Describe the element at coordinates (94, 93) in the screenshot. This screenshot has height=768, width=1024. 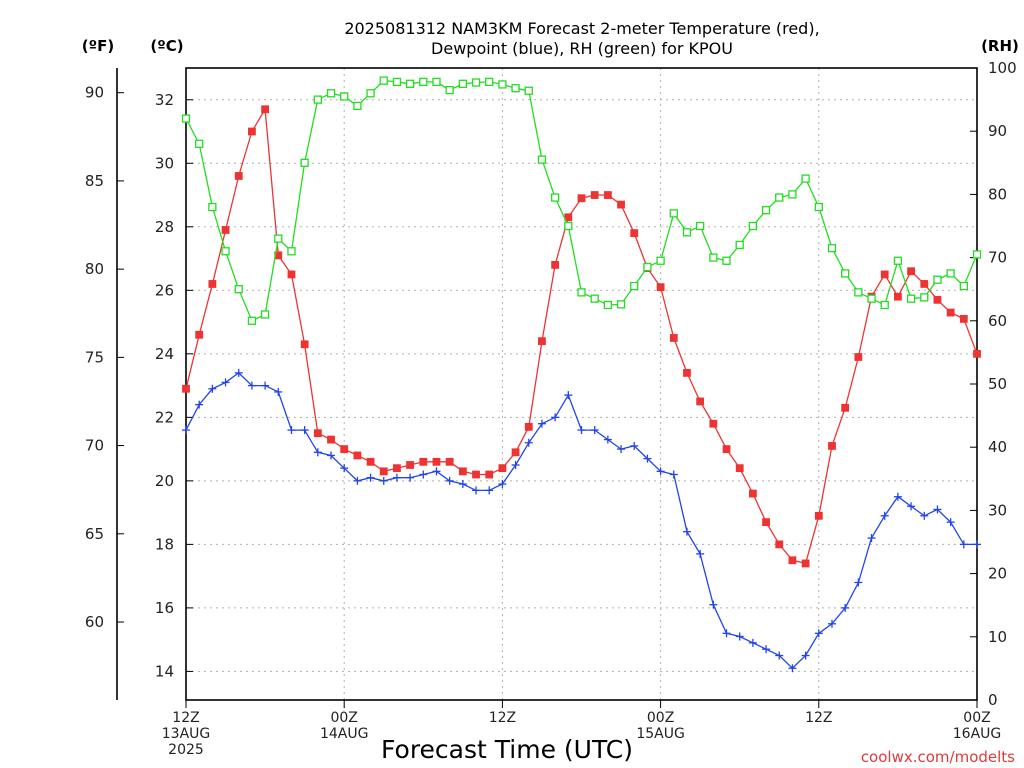
I see `fahrenheit-tick-label: 90` at that location.